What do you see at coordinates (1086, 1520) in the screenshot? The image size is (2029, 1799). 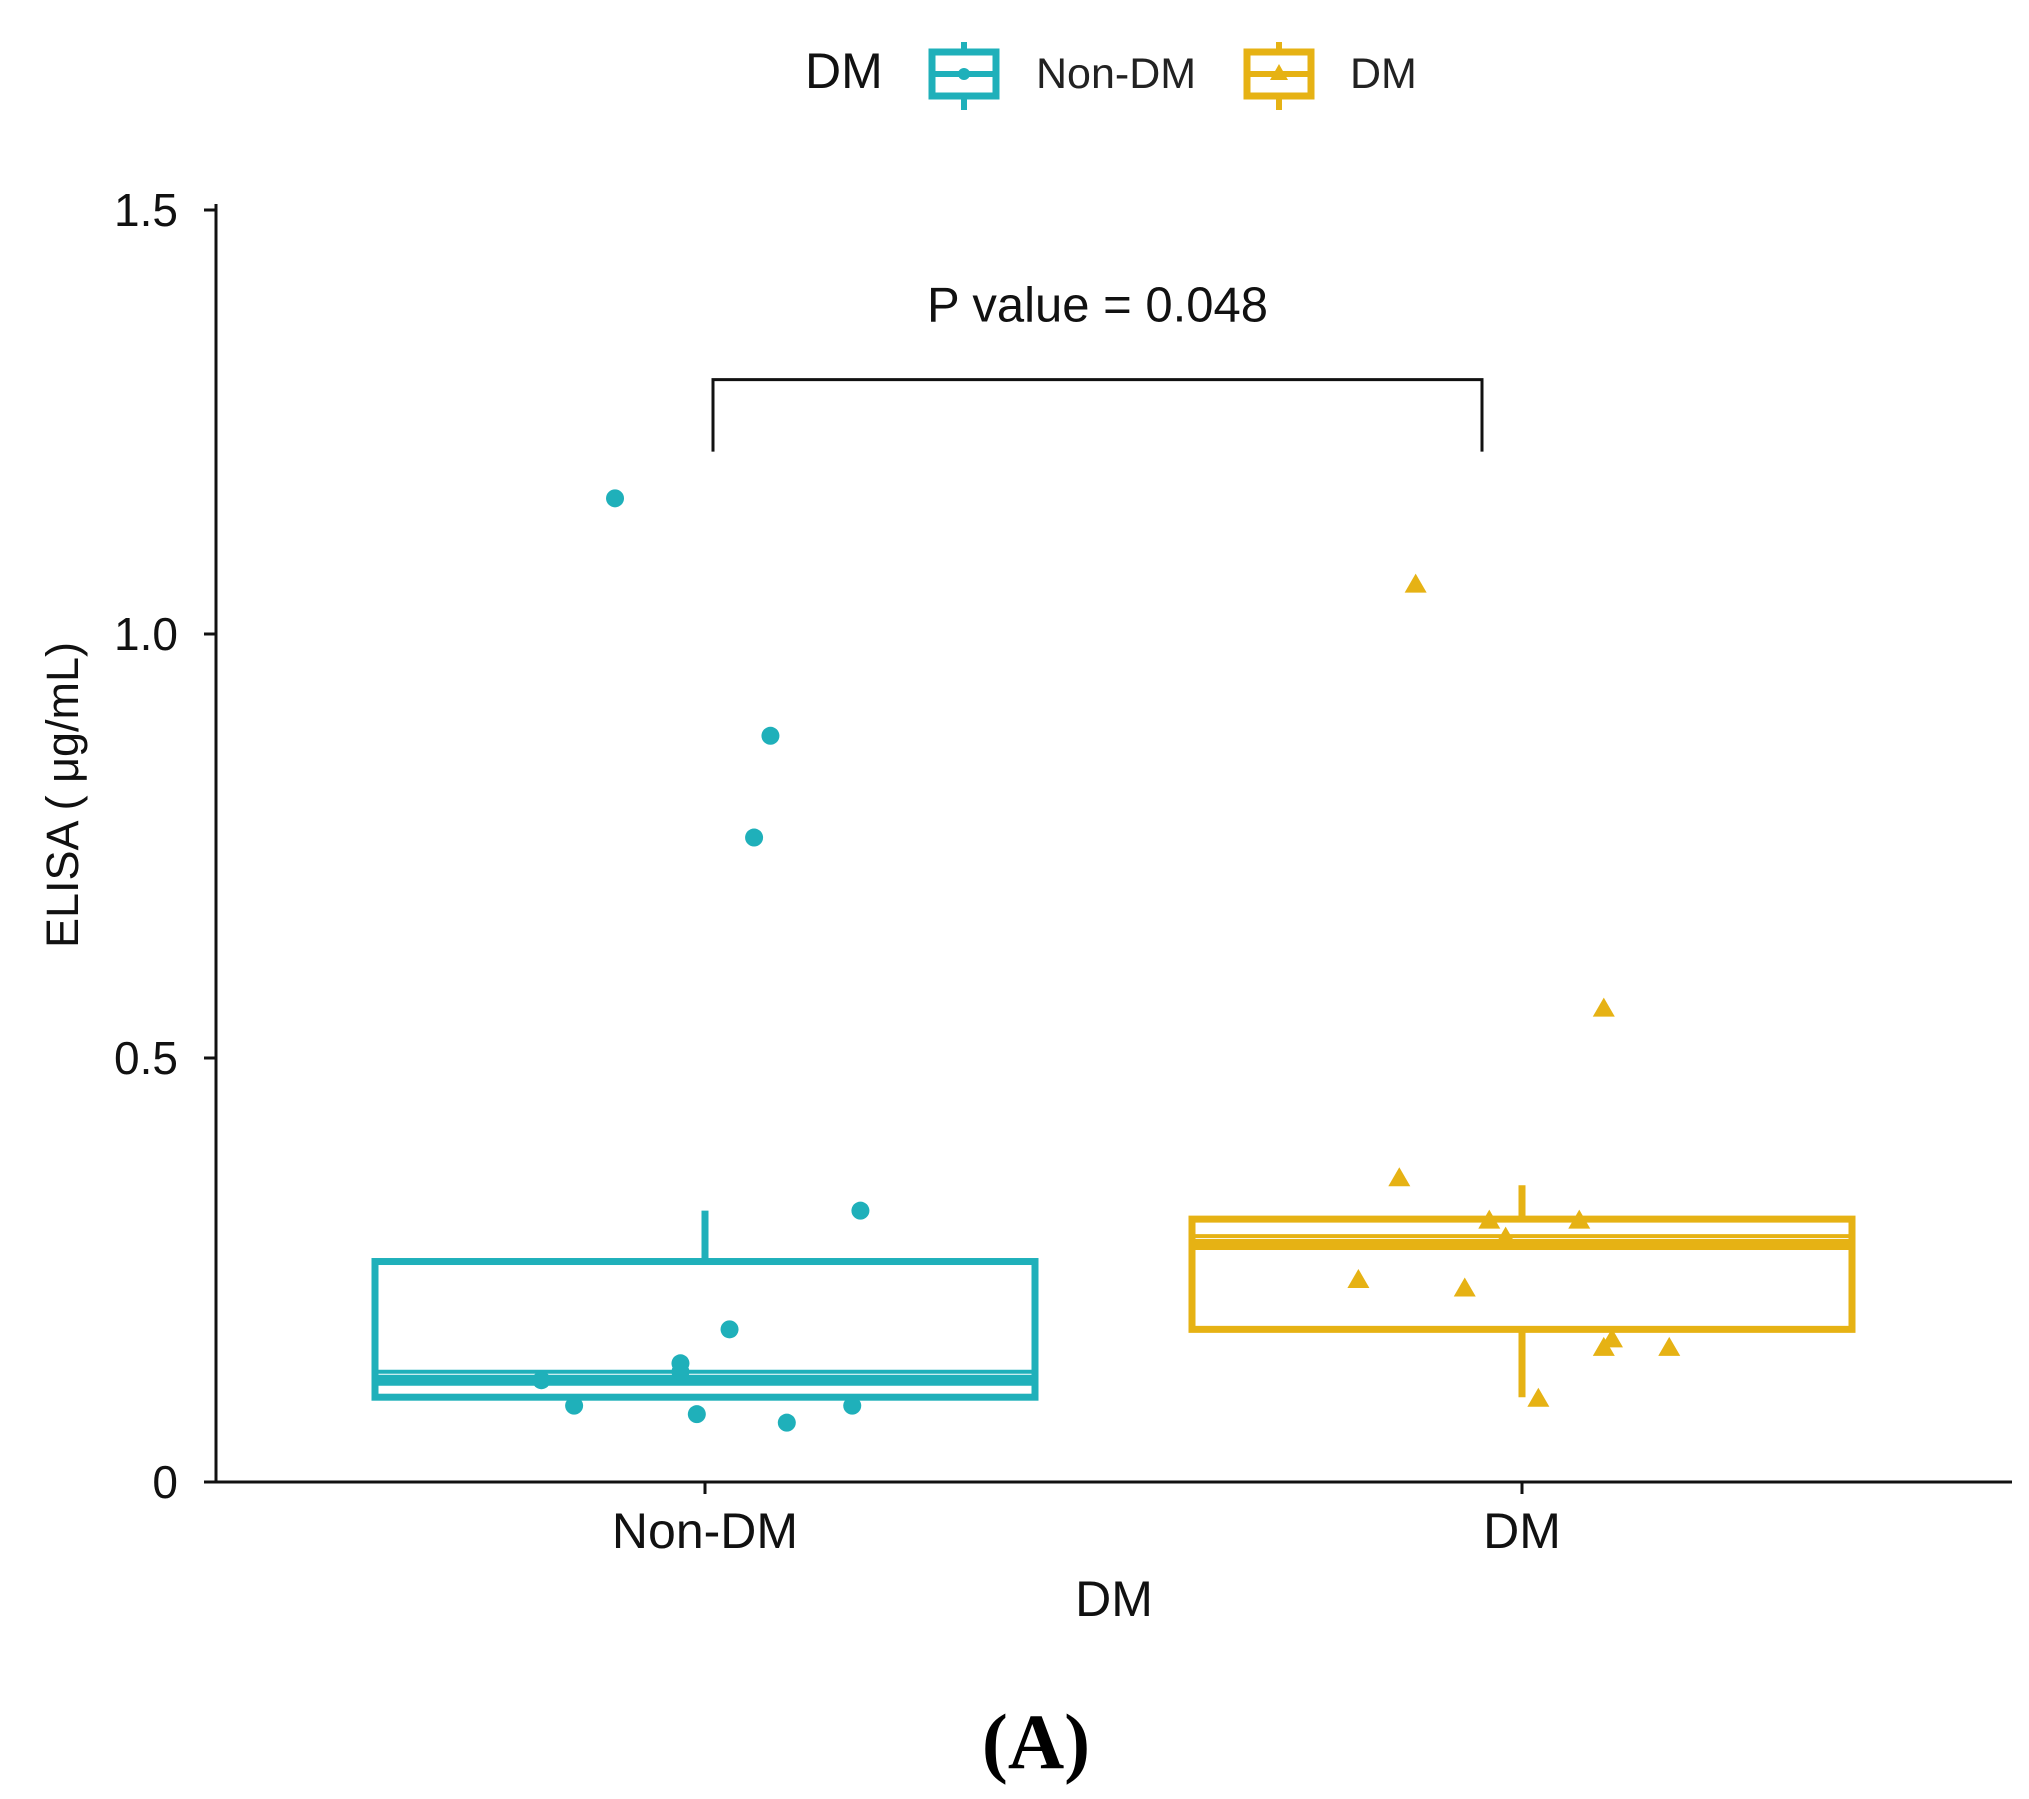 I see `x-ticks: Non-DM DM` at bounding box center [1086, 1520].